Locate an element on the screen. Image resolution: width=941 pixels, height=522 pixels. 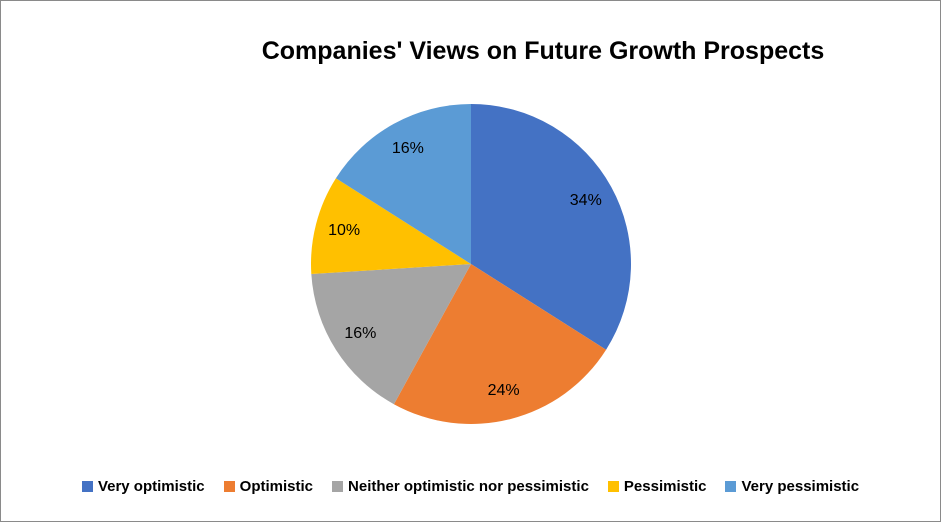
legend-item-very-pessimistic: Very pessimistic is located at coordinates (792, 486).